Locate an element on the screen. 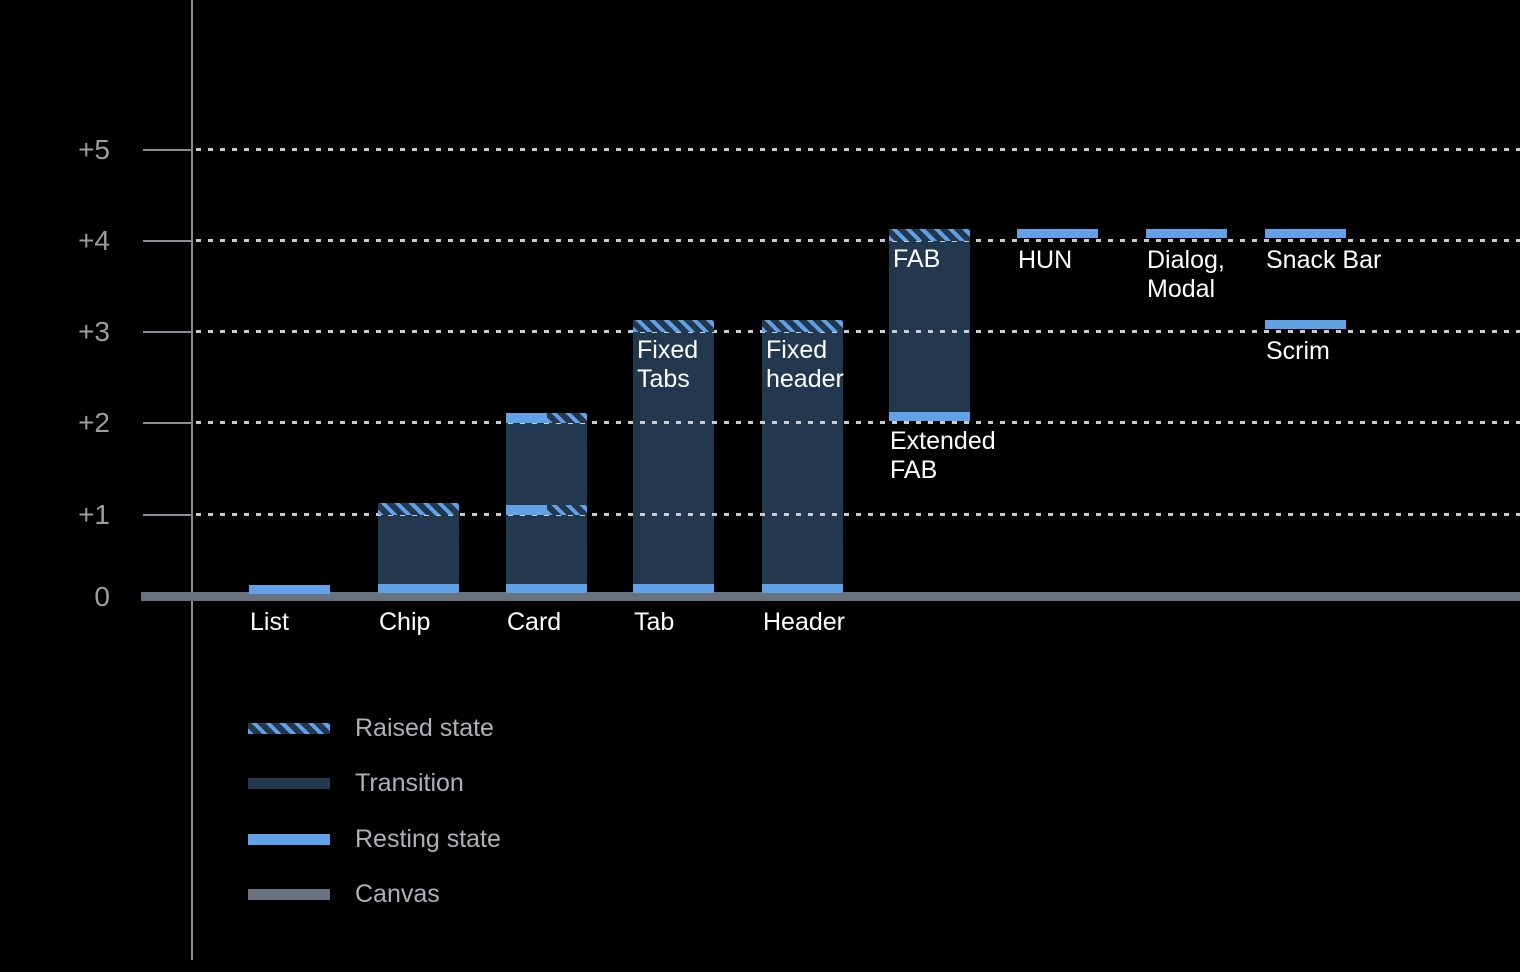 Image resolution: width=1520 pixels, height=972 pixels. tab-resting-band is located at coordinates (673, 588).